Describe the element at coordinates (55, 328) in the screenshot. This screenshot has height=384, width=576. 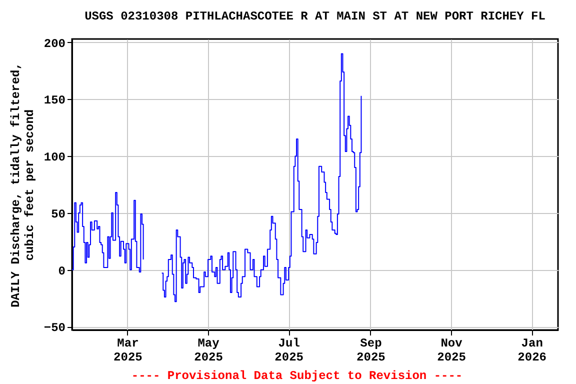
I see `y-tick-label: −50` at that location.